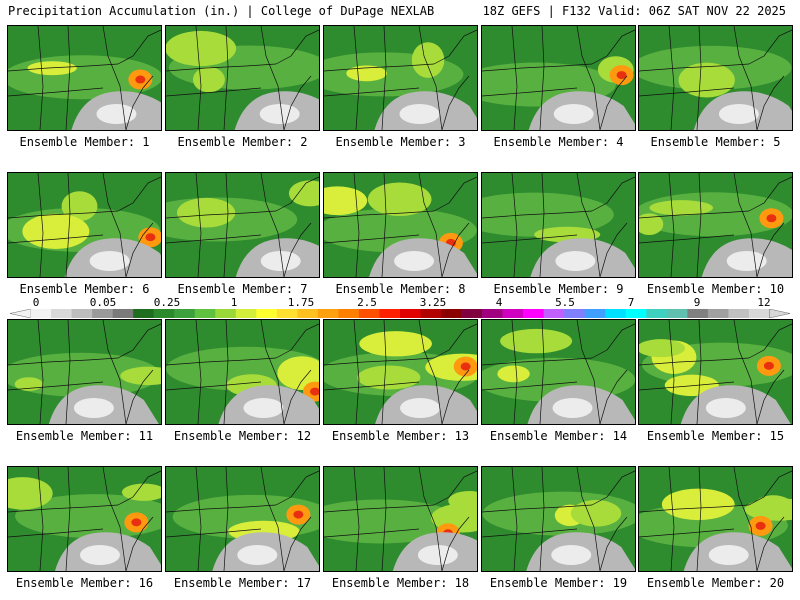 Image resolution: width=800 pixels, height=600 pixels. What do you see at coordinates (400, 436) in the screenshot?
I see `ensemble-member-label: Ensemble Member: 13` at bounding box center [400, 436].